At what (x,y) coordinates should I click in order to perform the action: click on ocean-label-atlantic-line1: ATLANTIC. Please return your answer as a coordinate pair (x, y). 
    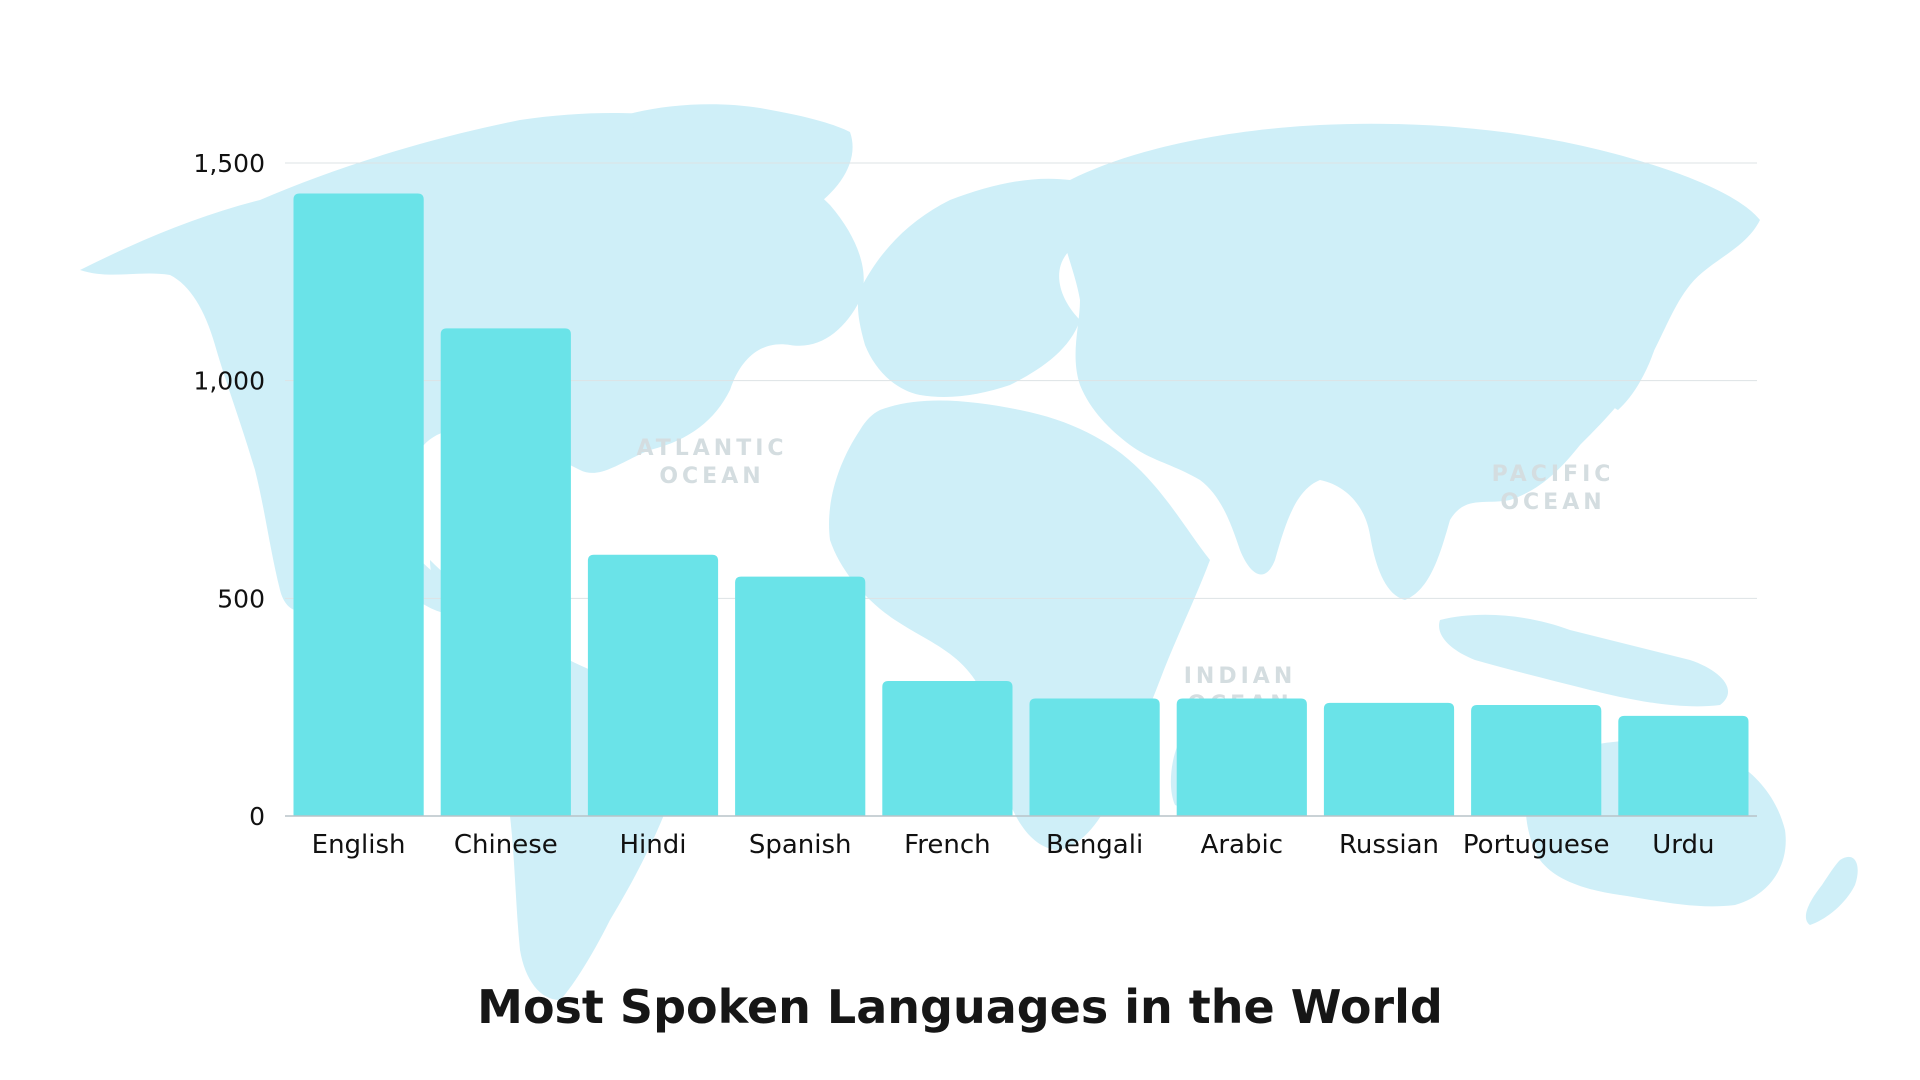
    Looking at the image, I should click on (711, 448).